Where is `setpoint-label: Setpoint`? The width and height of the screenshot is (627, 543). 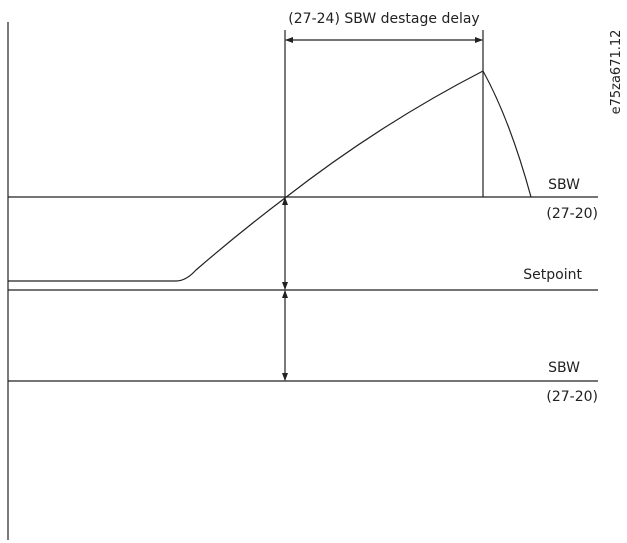 setpoint-label: Setpoint is located at coordinates (552, 275).